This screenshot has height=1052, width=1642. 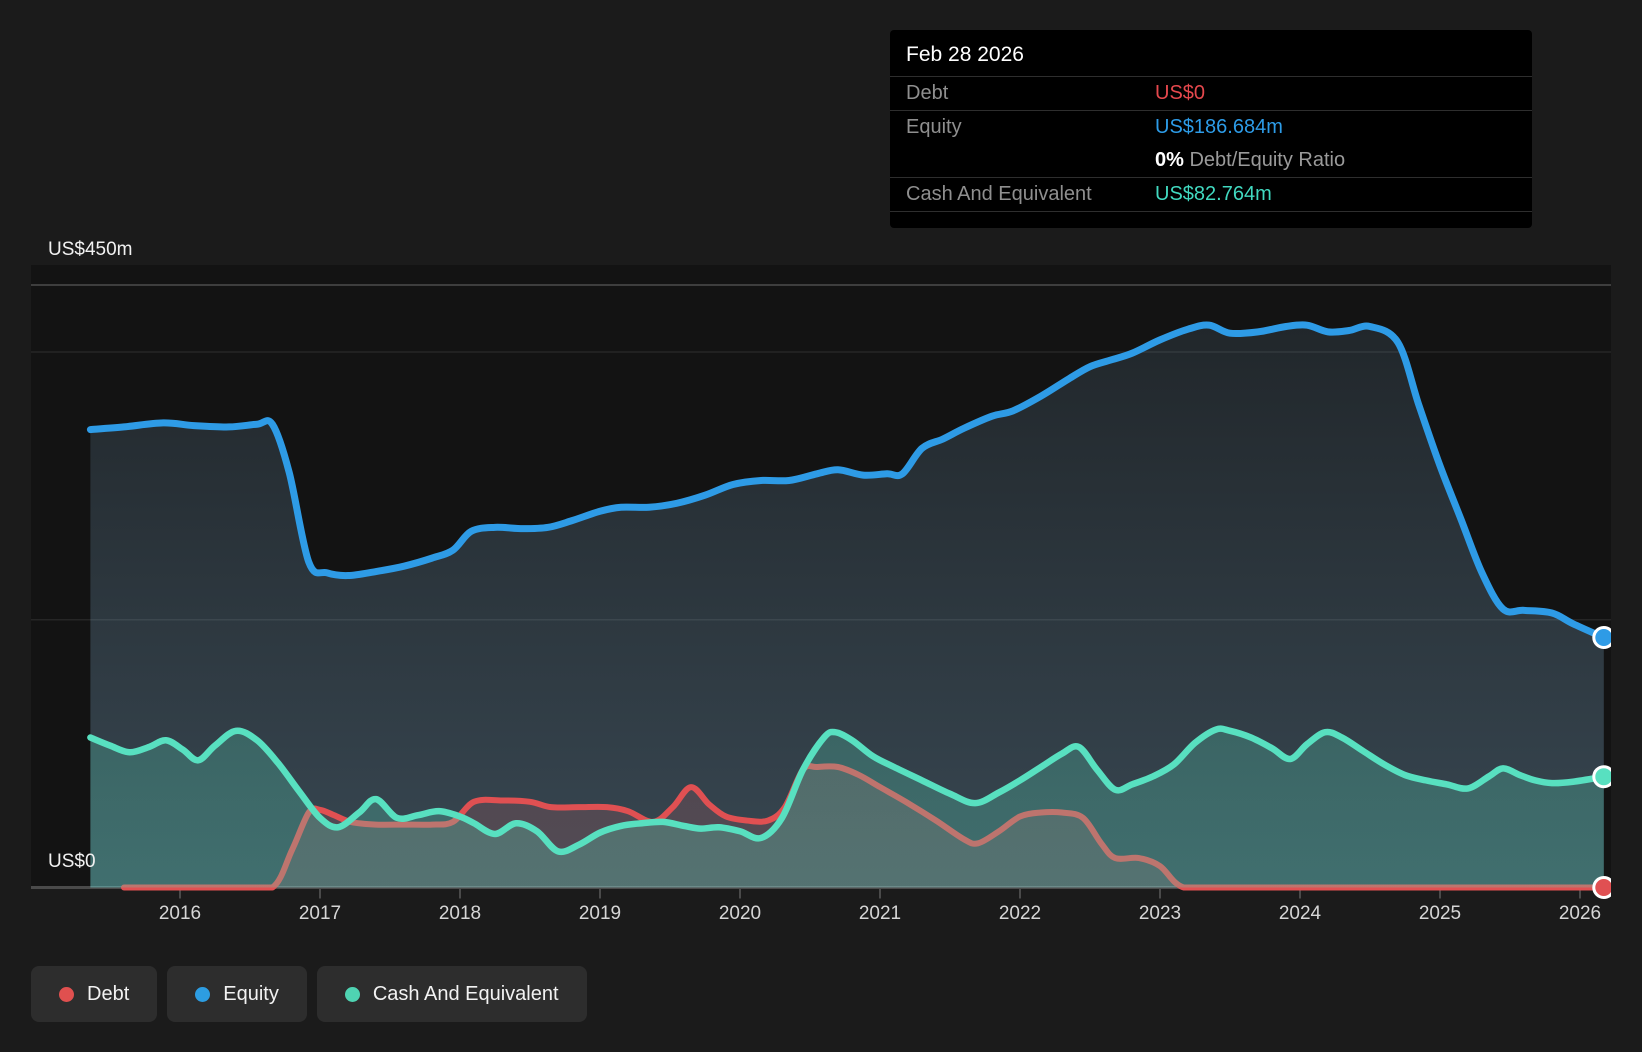 I want to click on legend-item-equity: Equity, so click(x=237, y=994).